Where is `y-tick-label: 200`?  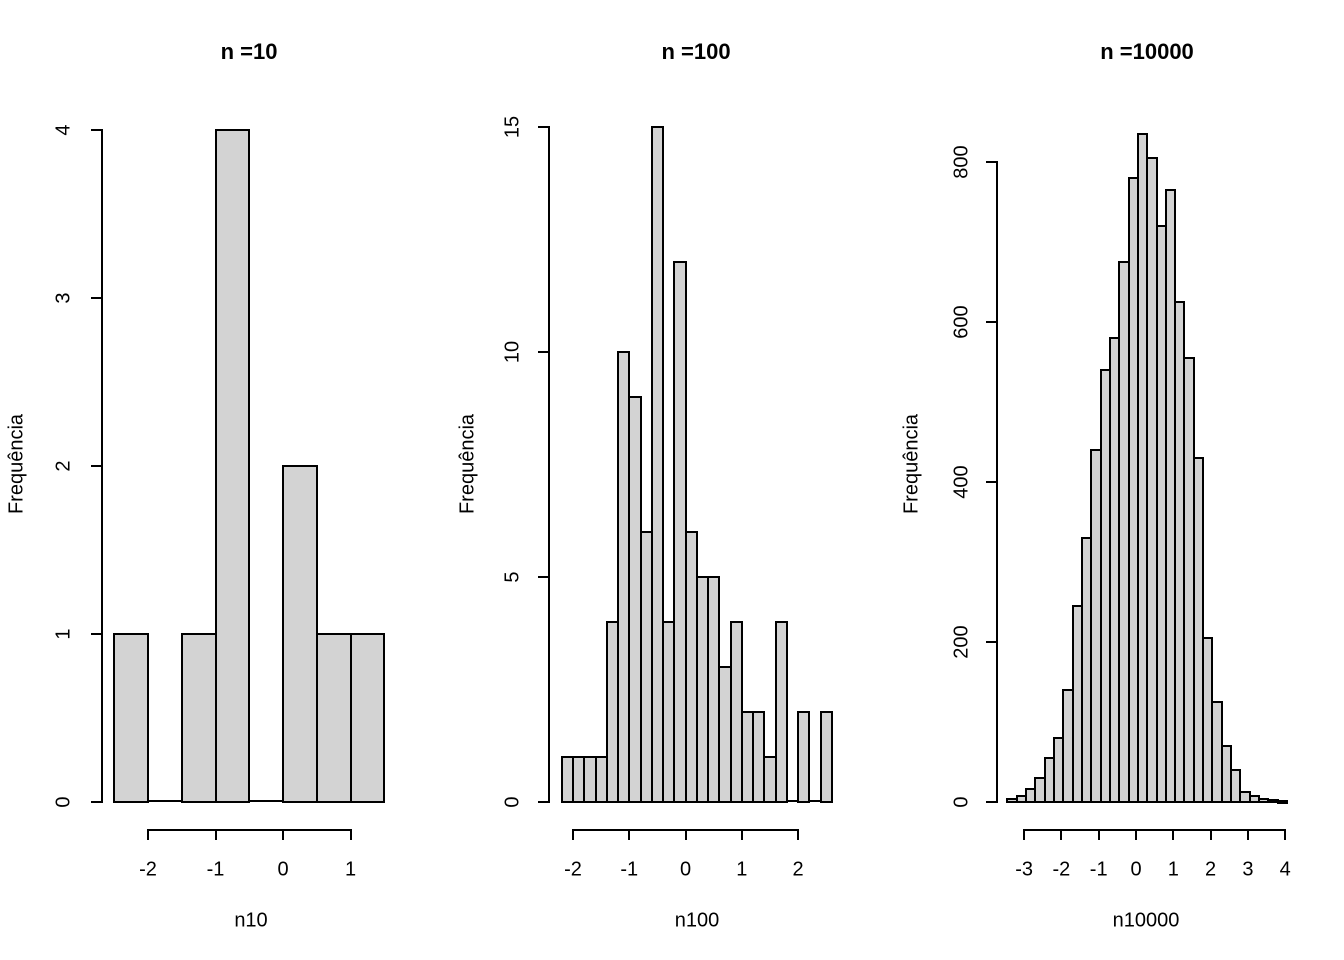 y-tick-label: 200 is located at coordinates (961, 642).